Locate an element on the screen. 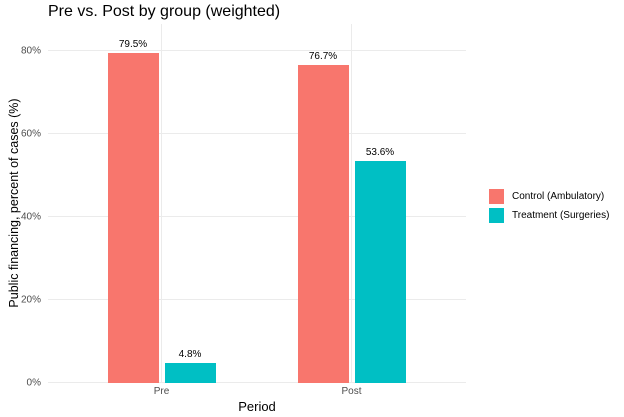  y-tick-label: 60% is located at coordinates (30, 134).